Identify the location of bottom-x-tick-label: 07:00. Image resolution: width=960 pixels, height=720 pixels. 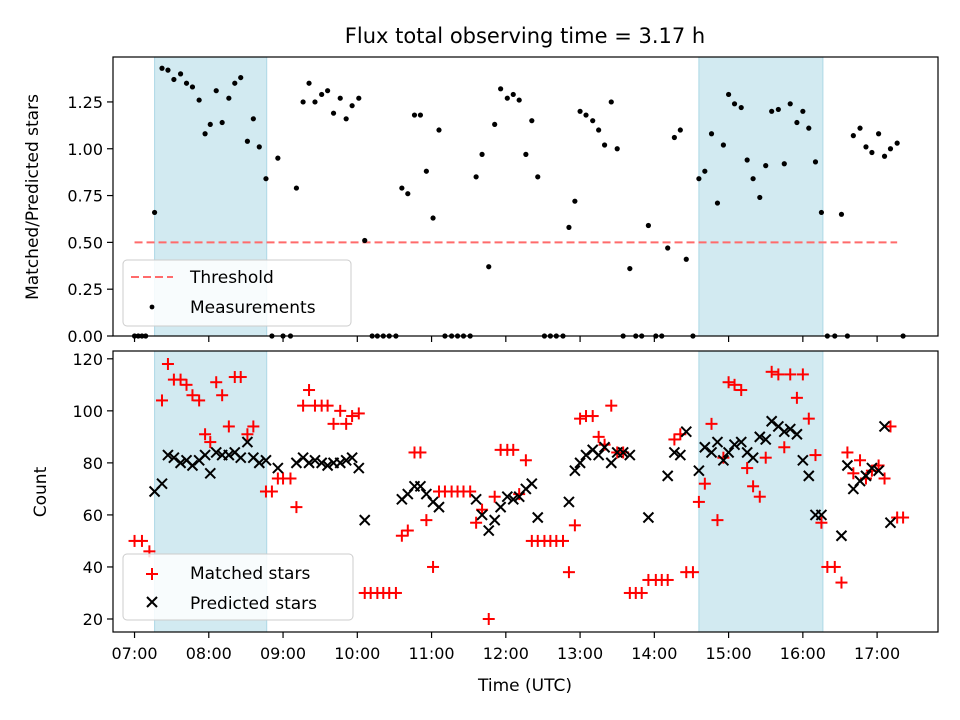
(134, 653).